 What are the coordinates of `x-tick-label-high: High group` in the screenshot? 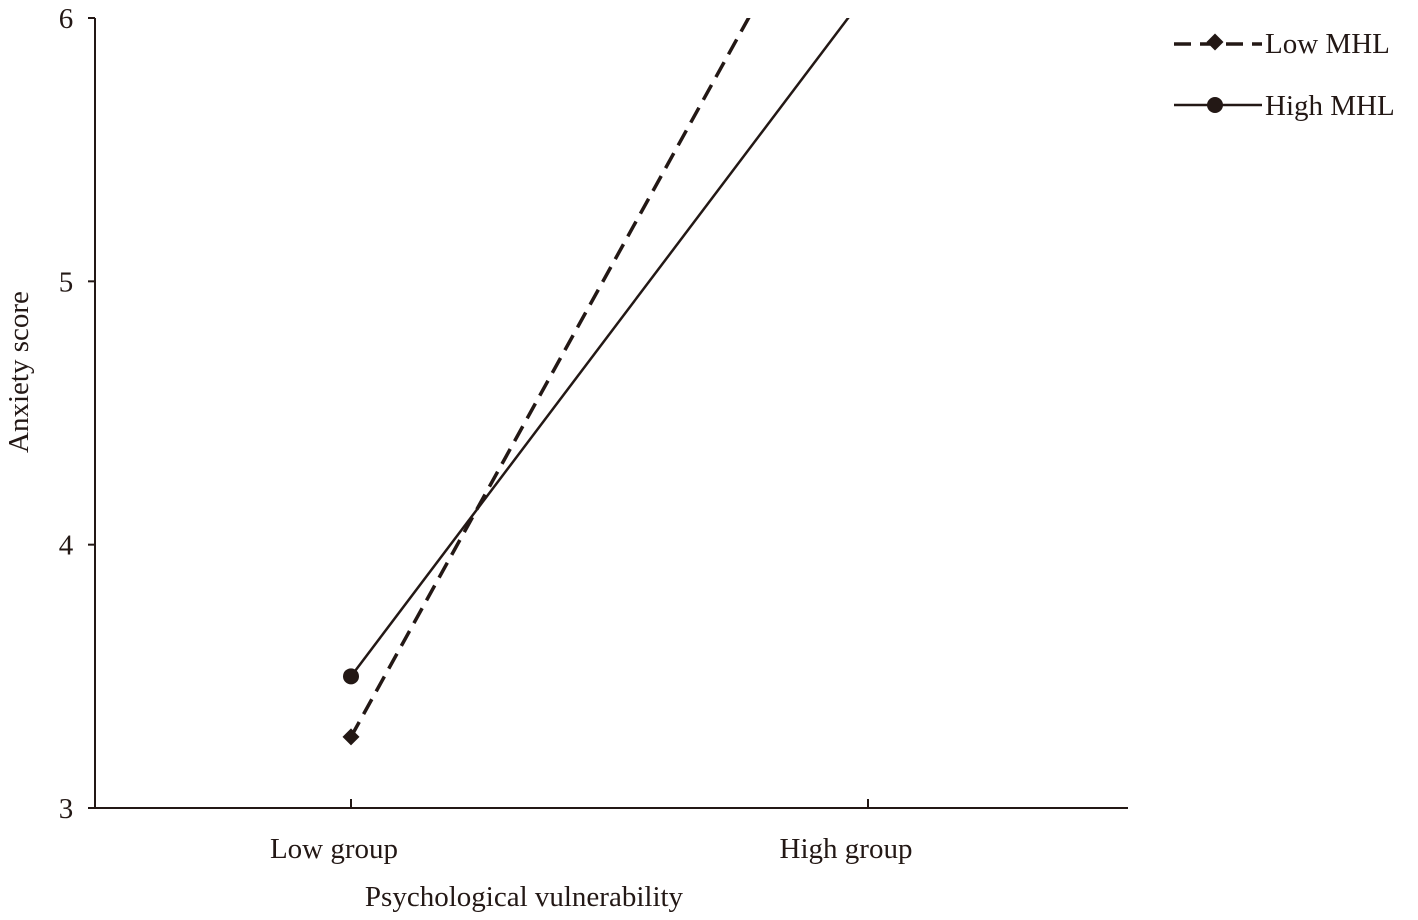 It's located at (846, 849).